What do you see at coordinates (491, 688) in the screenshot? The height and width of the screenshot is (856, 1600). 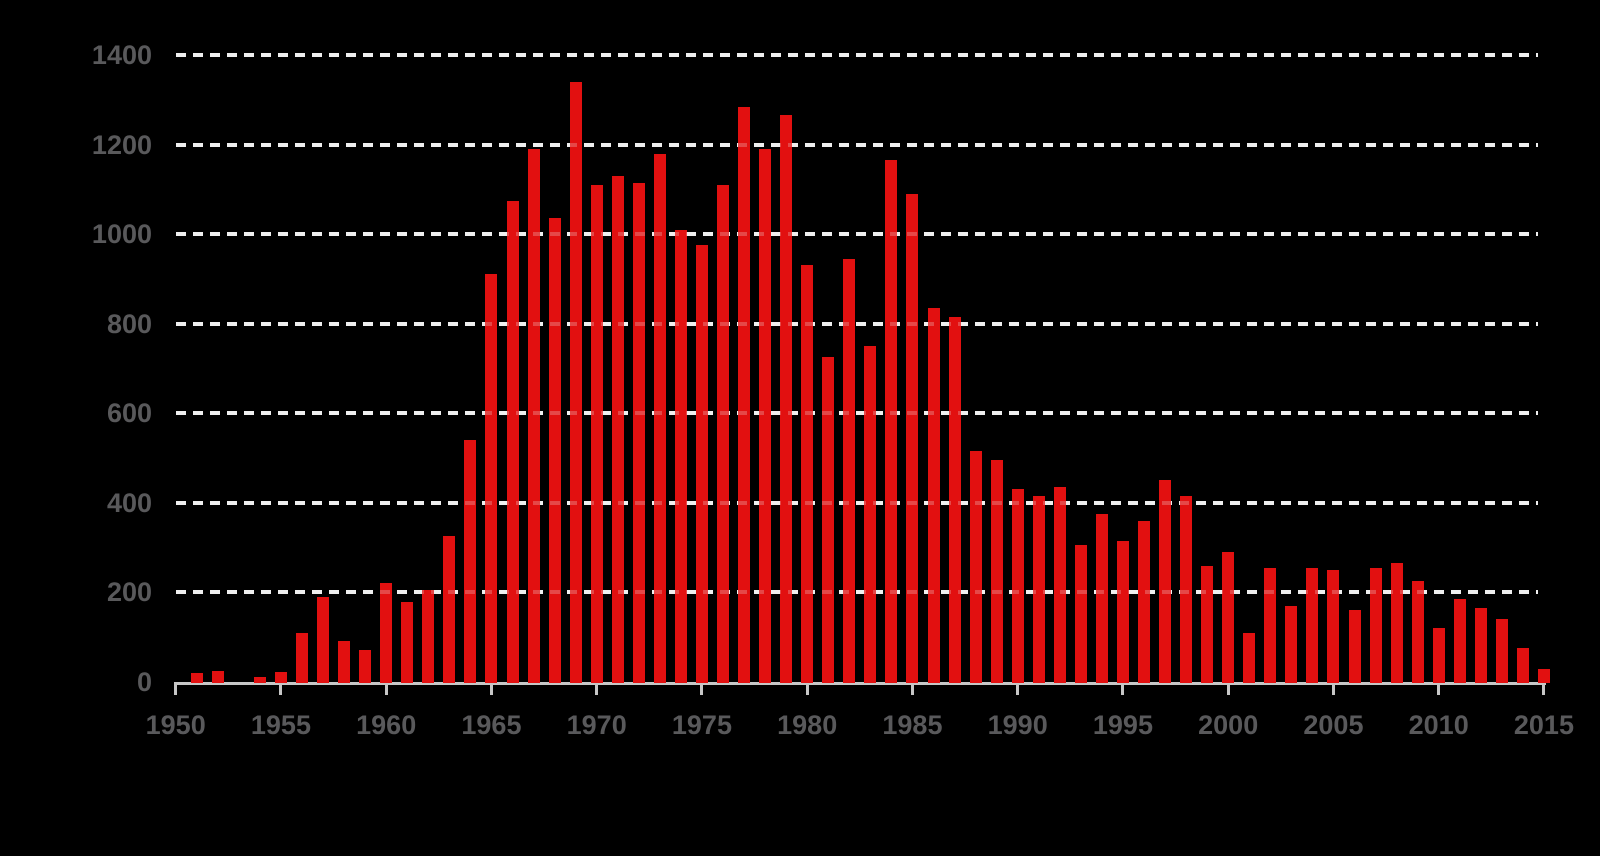 I see `x-tick-1965` at bounding box center [491, 688].